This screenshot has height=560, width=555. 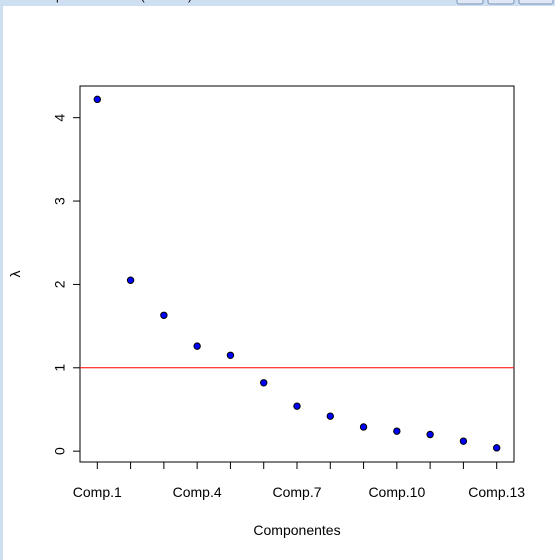 What do you see at coordinates (296, 530) in the screenshot?
I see `x-axis-label: Componentes` at bounding box center [296, 530].